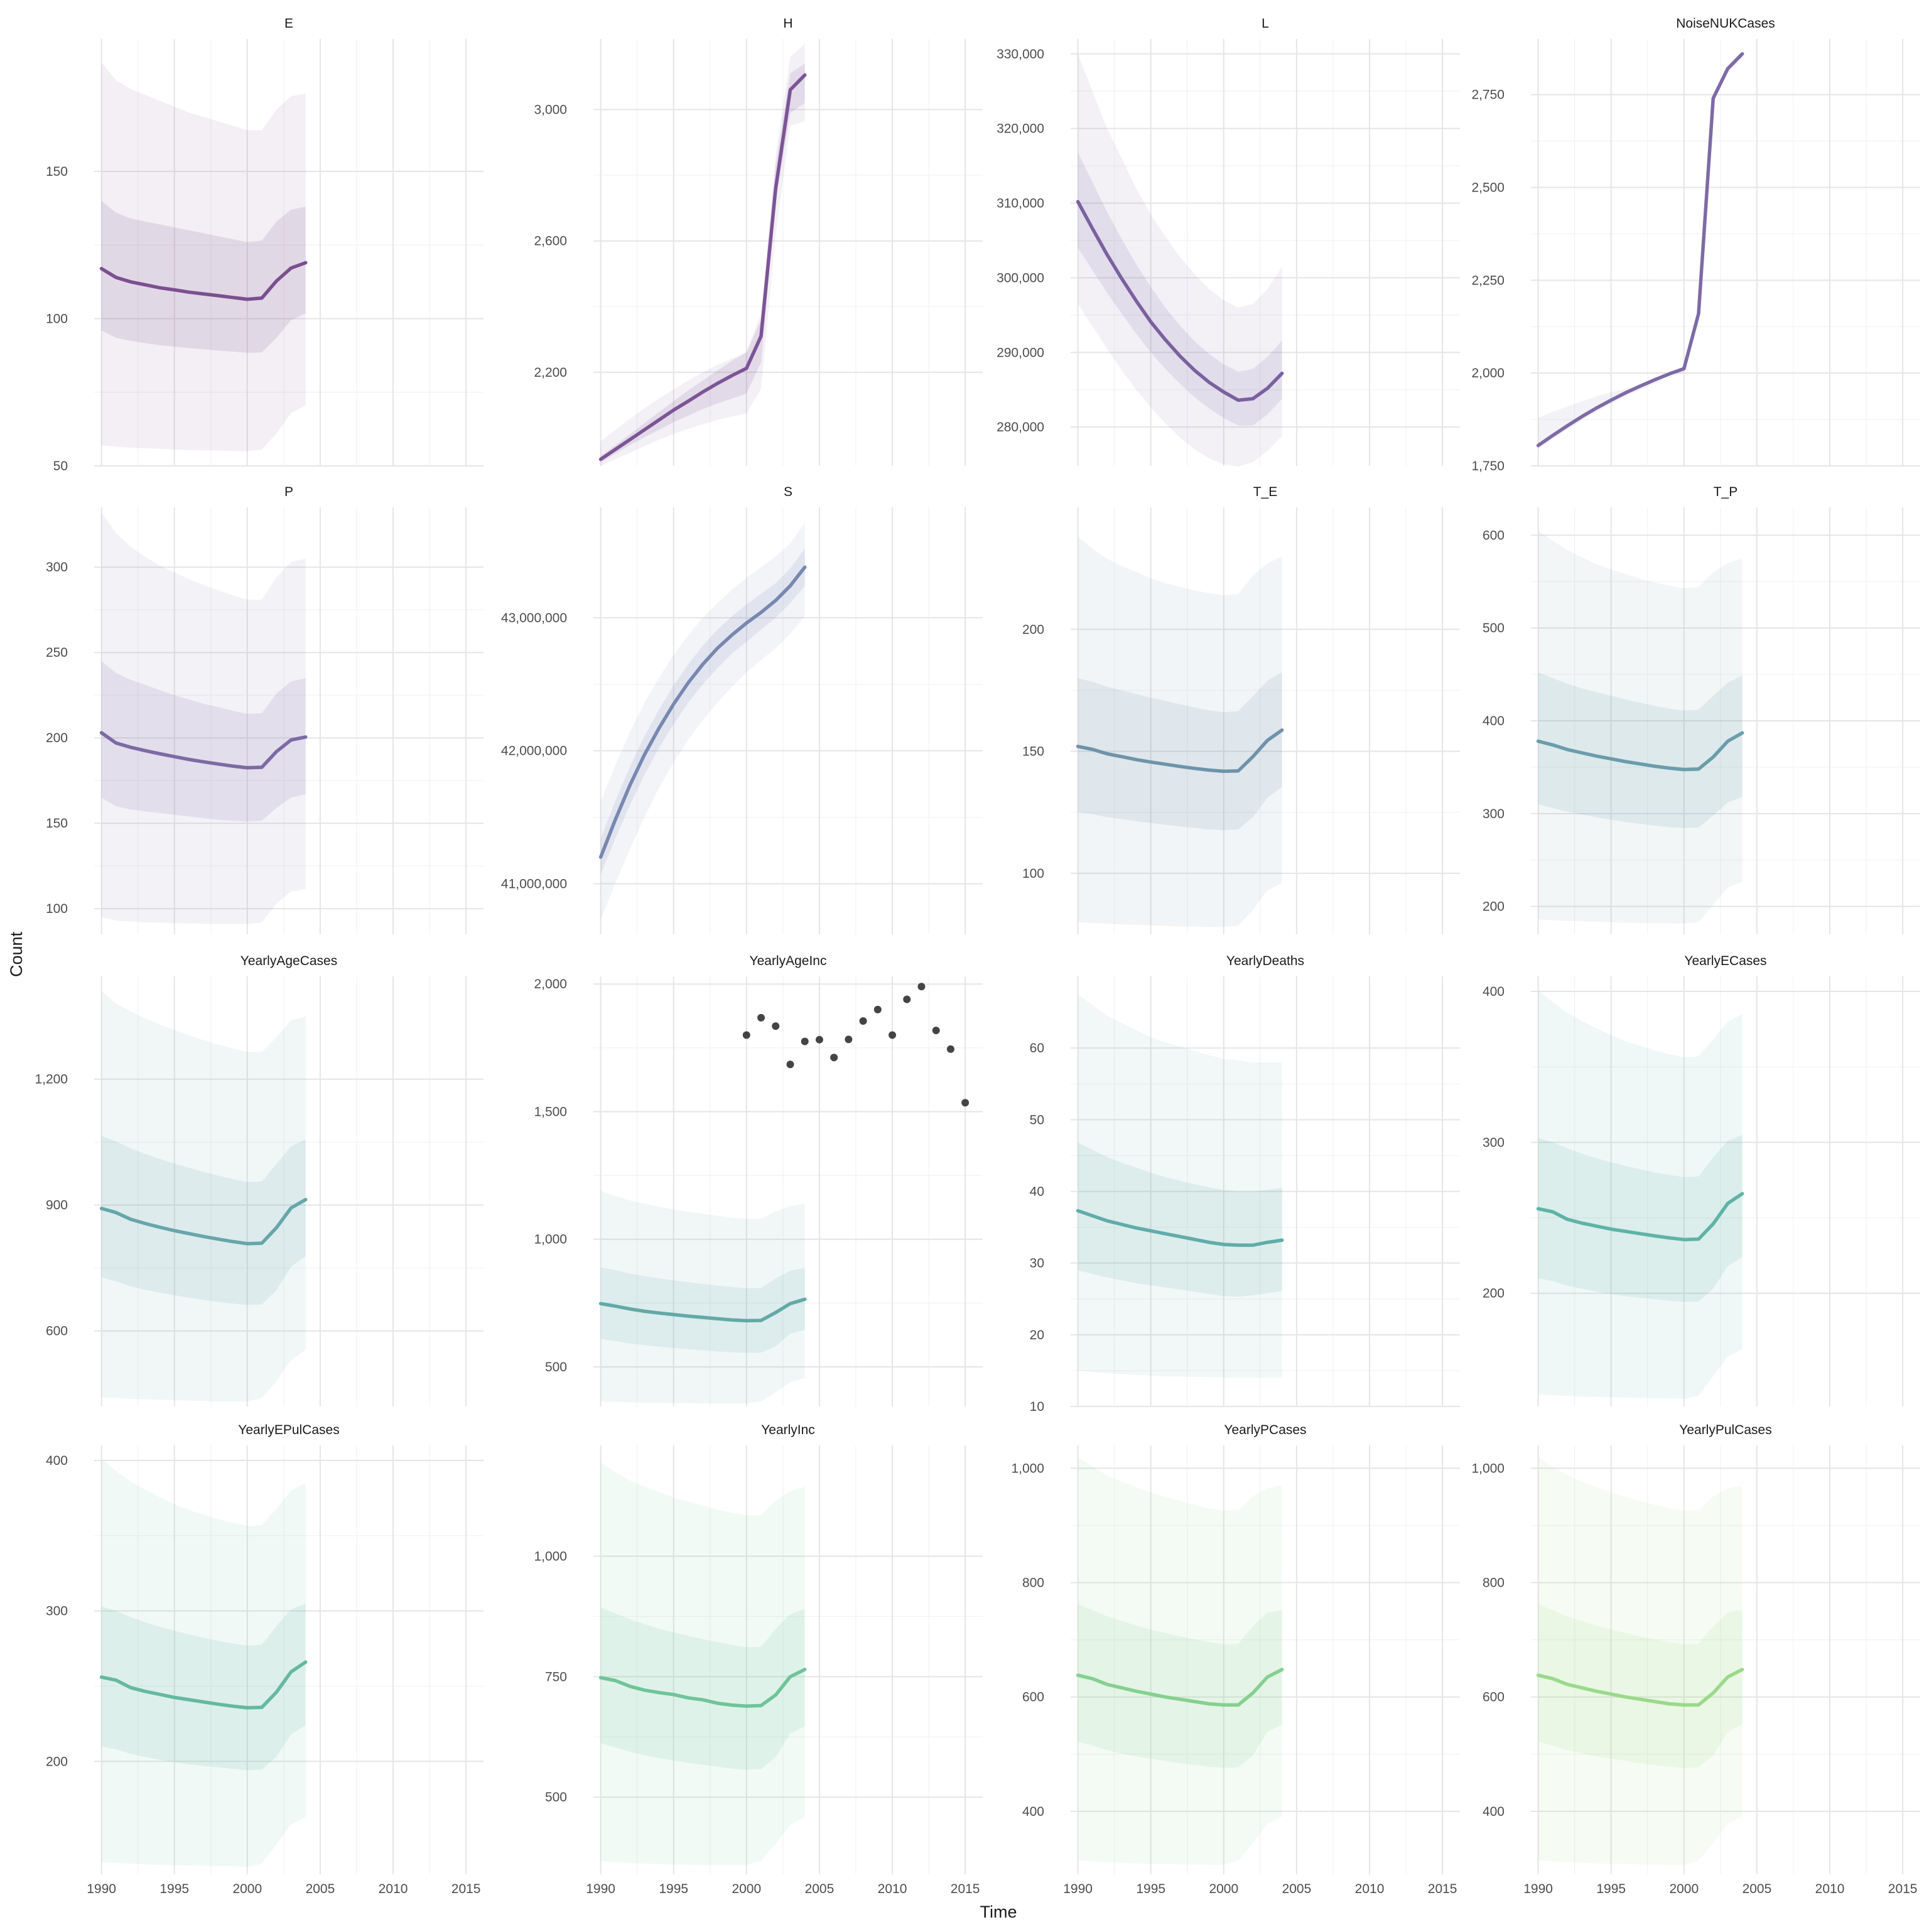 The image size is (1929, 1932). What do you see at coordinates (1494, 1583) in the screenshot?
I see `y-tick-label: 800` at bounding box center [1494, 1583].